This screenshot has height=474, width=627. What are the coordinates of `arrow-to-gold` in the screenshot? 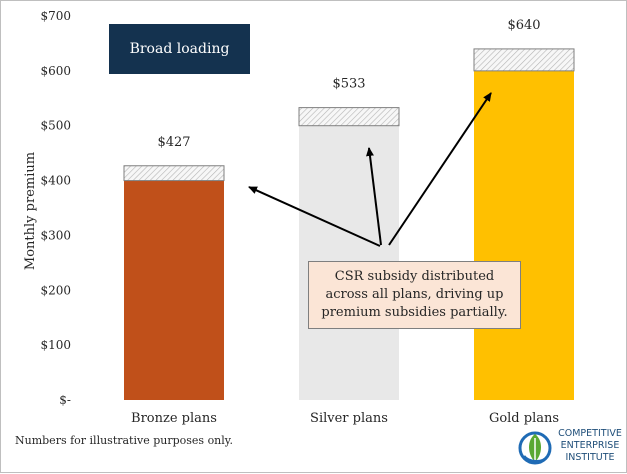 It's located at (440, 169).